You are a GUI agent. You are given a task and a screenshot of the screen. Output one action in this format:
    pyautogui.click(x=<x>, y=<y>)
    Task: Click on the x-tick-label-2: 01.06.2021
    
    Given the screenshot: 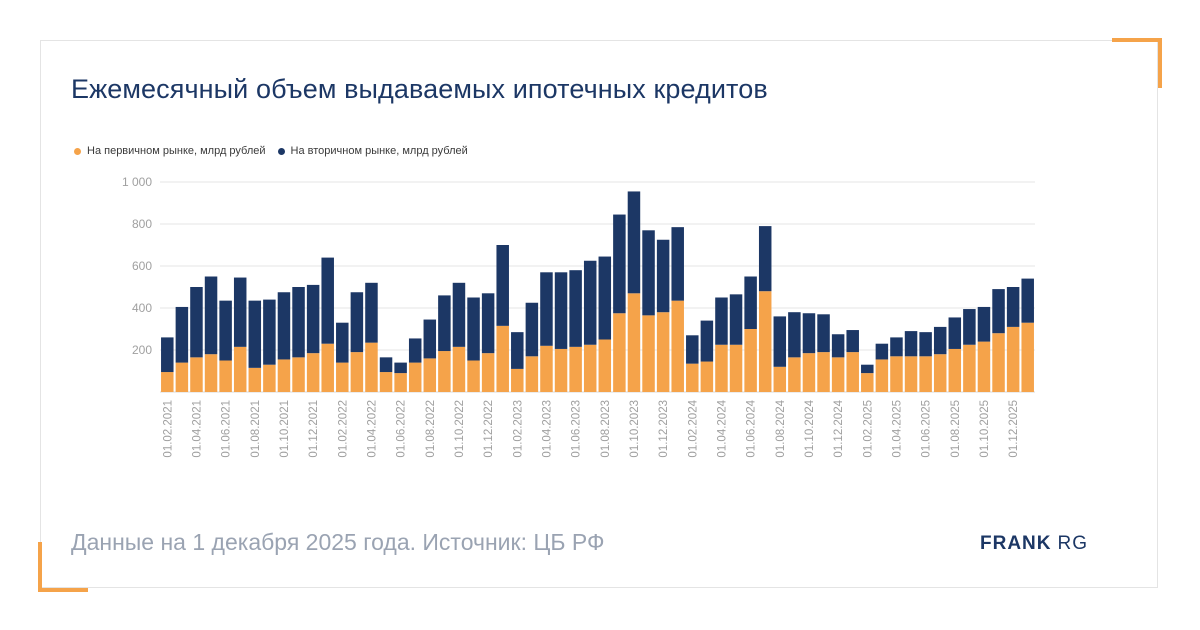 What is the action you would take?
    pyautogui.click(x=227, y=429)
    